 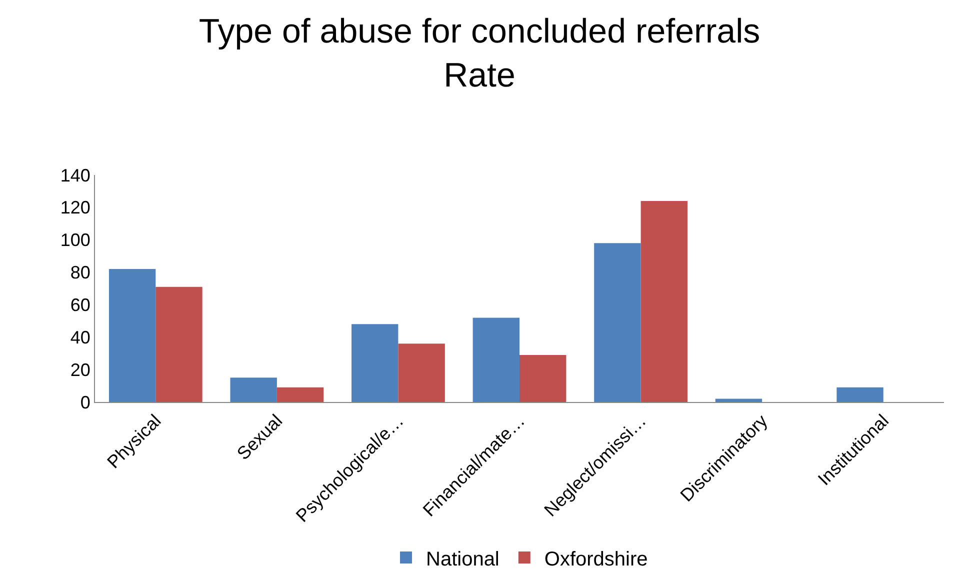 What do you see at coordinates (75, 175) in the screenshot?
I see `y-tick-label: 140` at bounding box center [75, 175].